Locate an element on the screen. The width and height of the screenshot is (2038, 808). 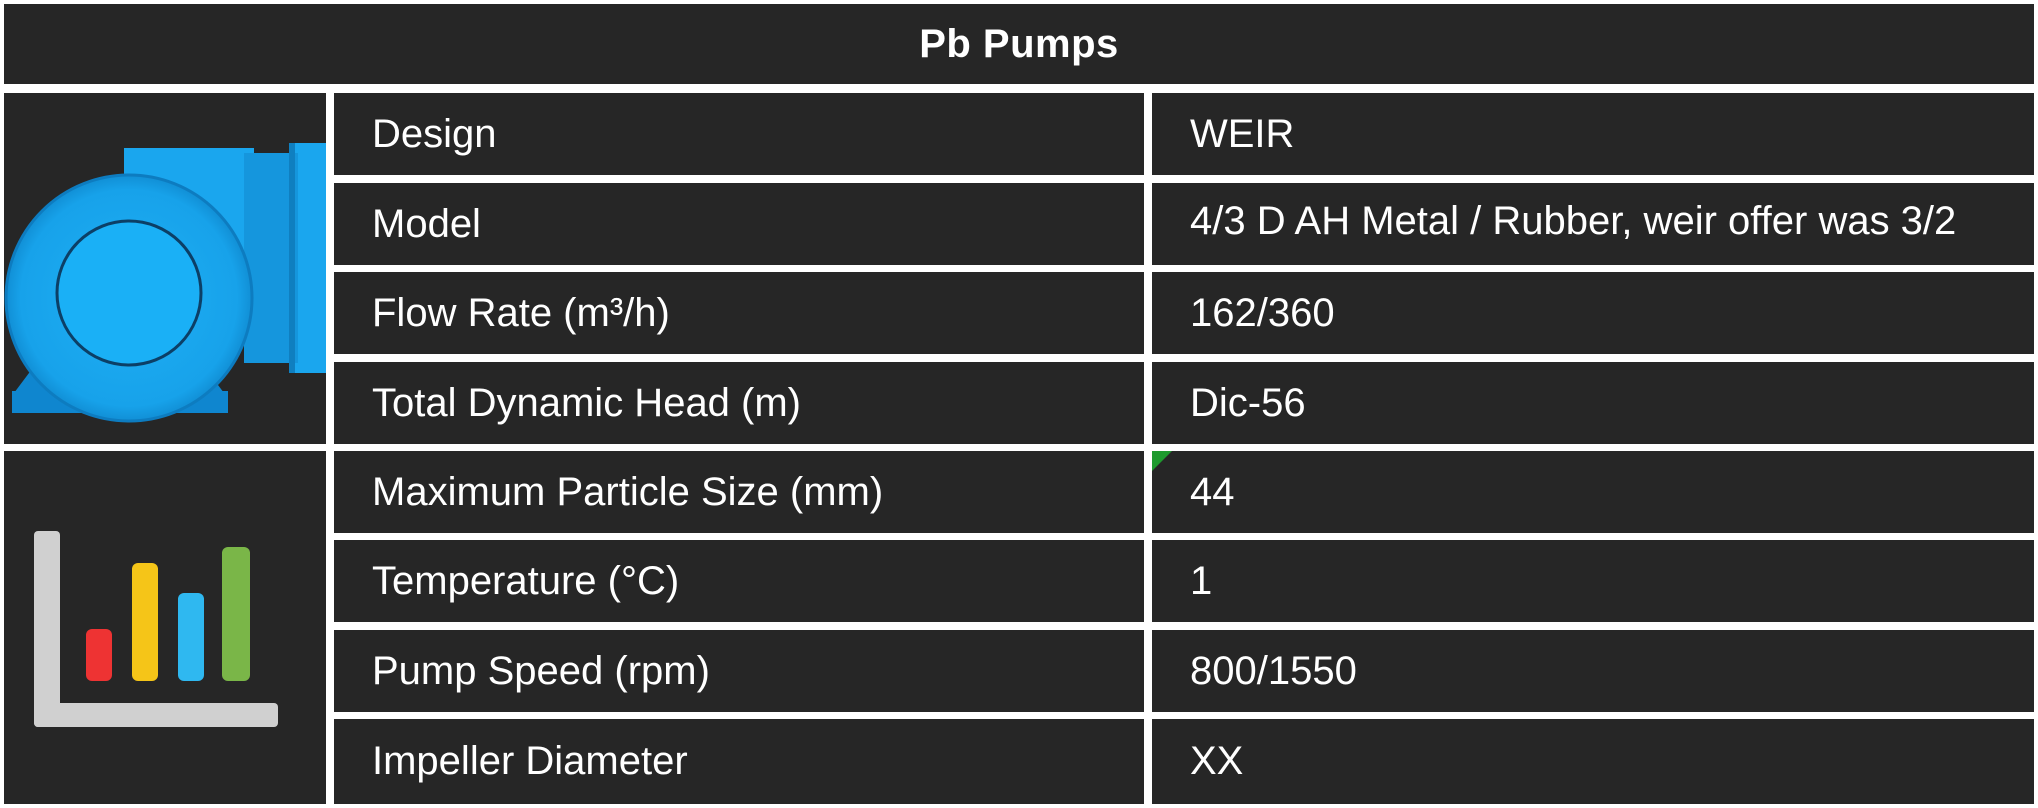
spec-label-impeller-diameter: Impeller Diameter is located at coordinates (739, 761).